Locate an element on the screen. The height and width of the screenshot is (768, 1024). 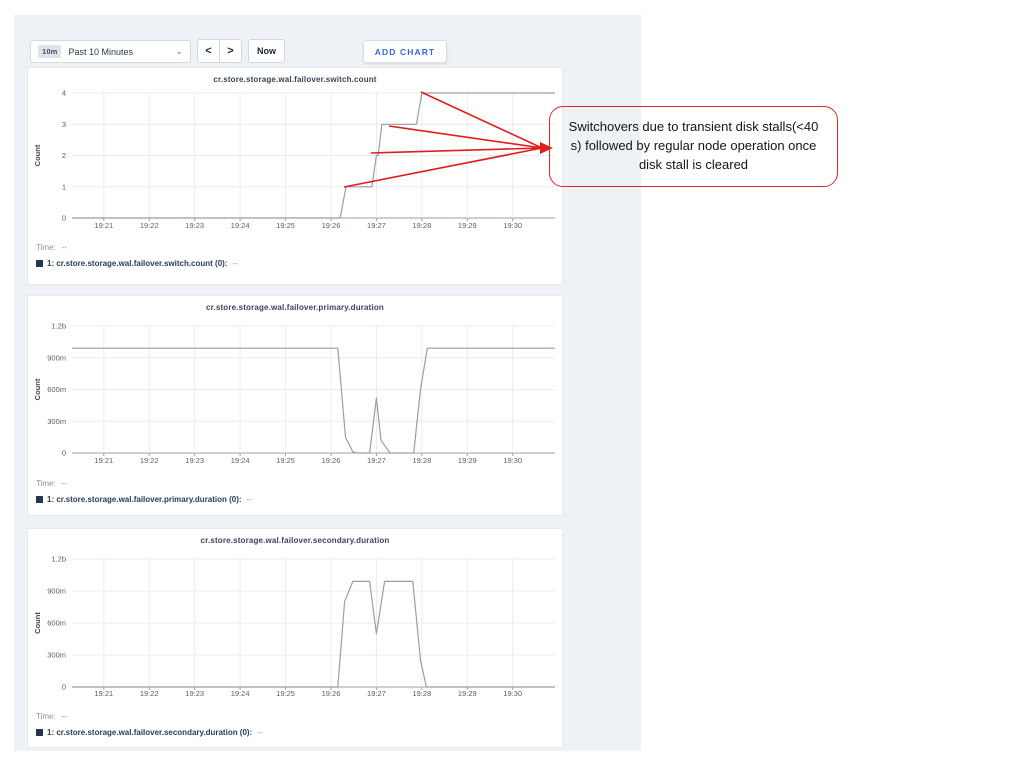
time-range-badge: 10m is located at coordinates (50, 51).